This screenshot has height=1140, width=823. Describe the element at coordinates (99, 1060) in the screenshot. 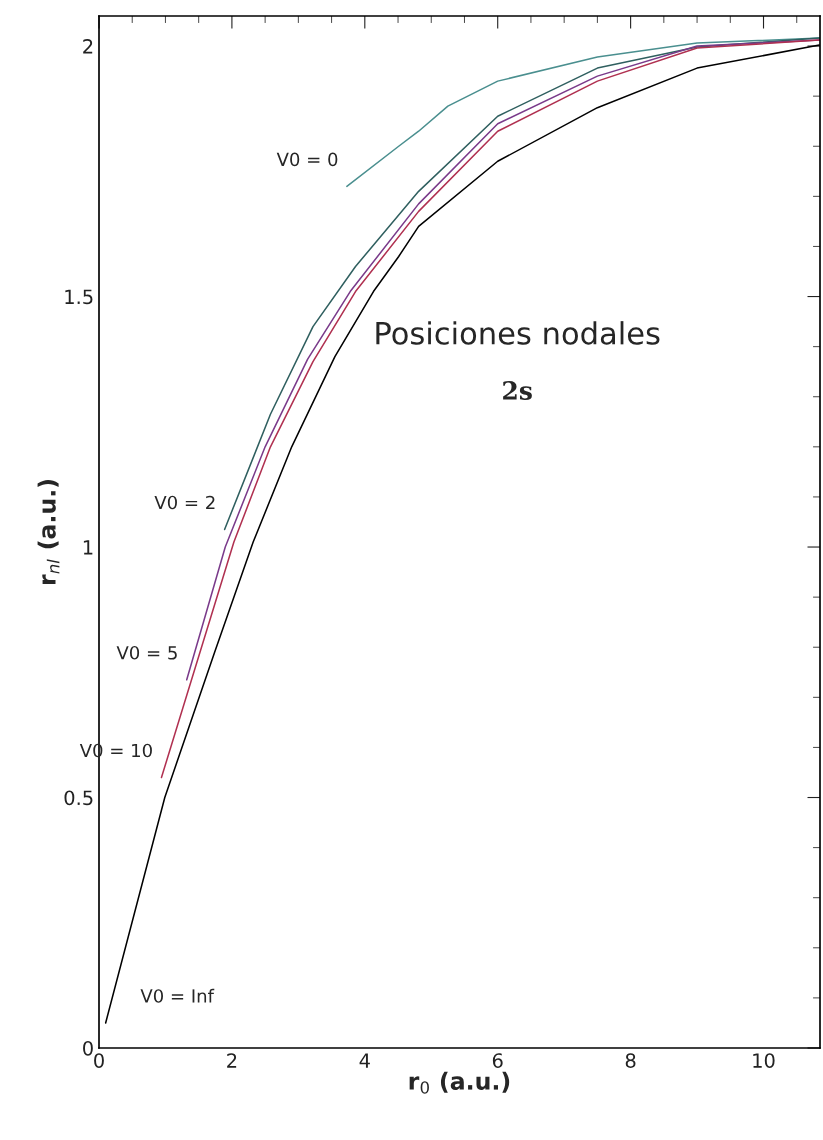

I see `x-tick-label: 0` at that location.